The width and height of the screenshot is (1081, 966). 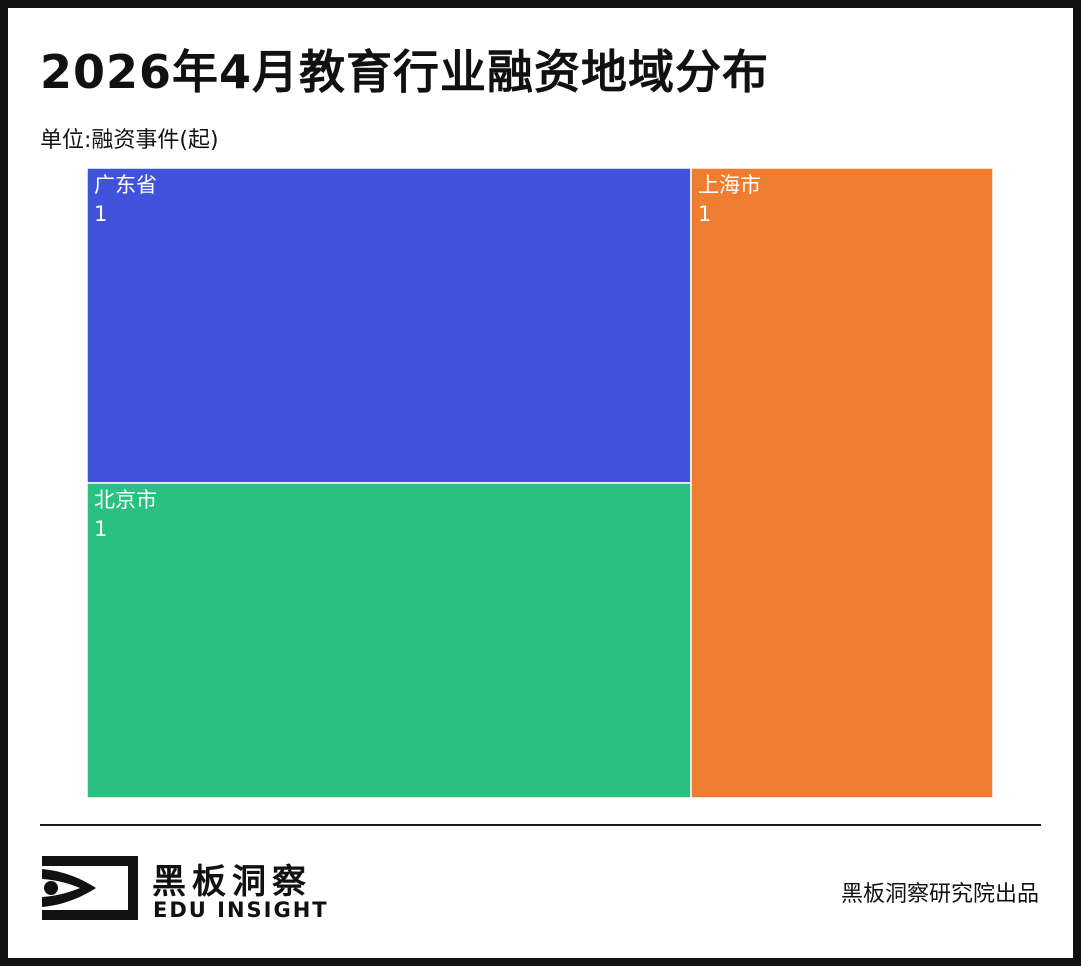 I want to click on brand-name-cn: 黑板洞察, so click(x=232, y=882).